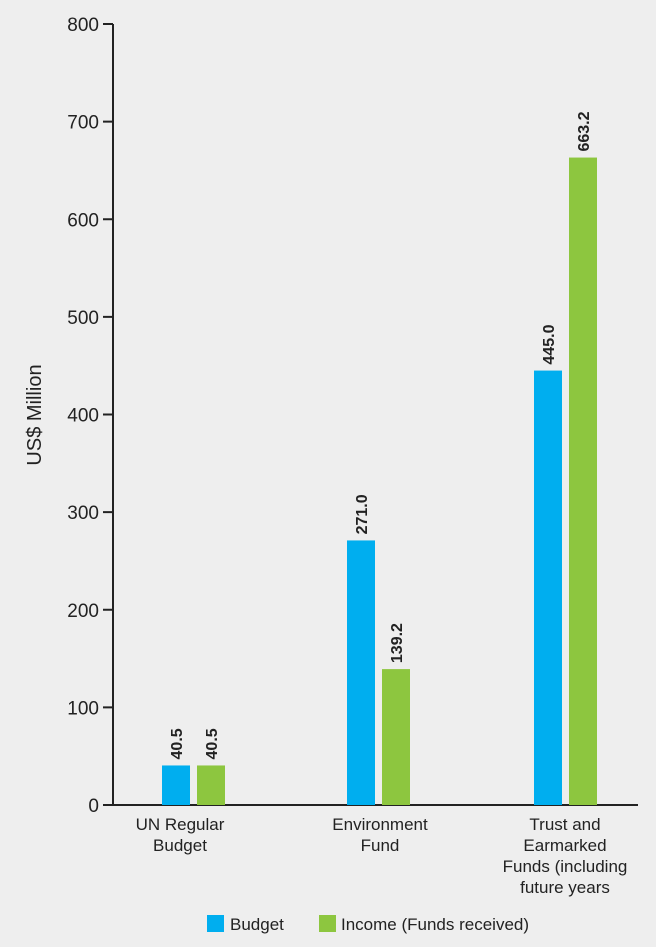 The image size is (656, 947). Describe the element at coordinates (380, 835) in the screenshot. I see `x-category-label: Environment Fund` at that location.